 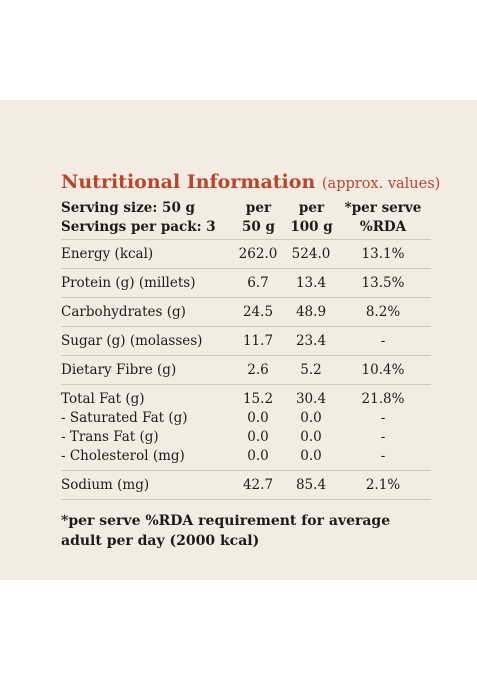 I want to click on row-per50: 6.7, so click(x=258, y=283).